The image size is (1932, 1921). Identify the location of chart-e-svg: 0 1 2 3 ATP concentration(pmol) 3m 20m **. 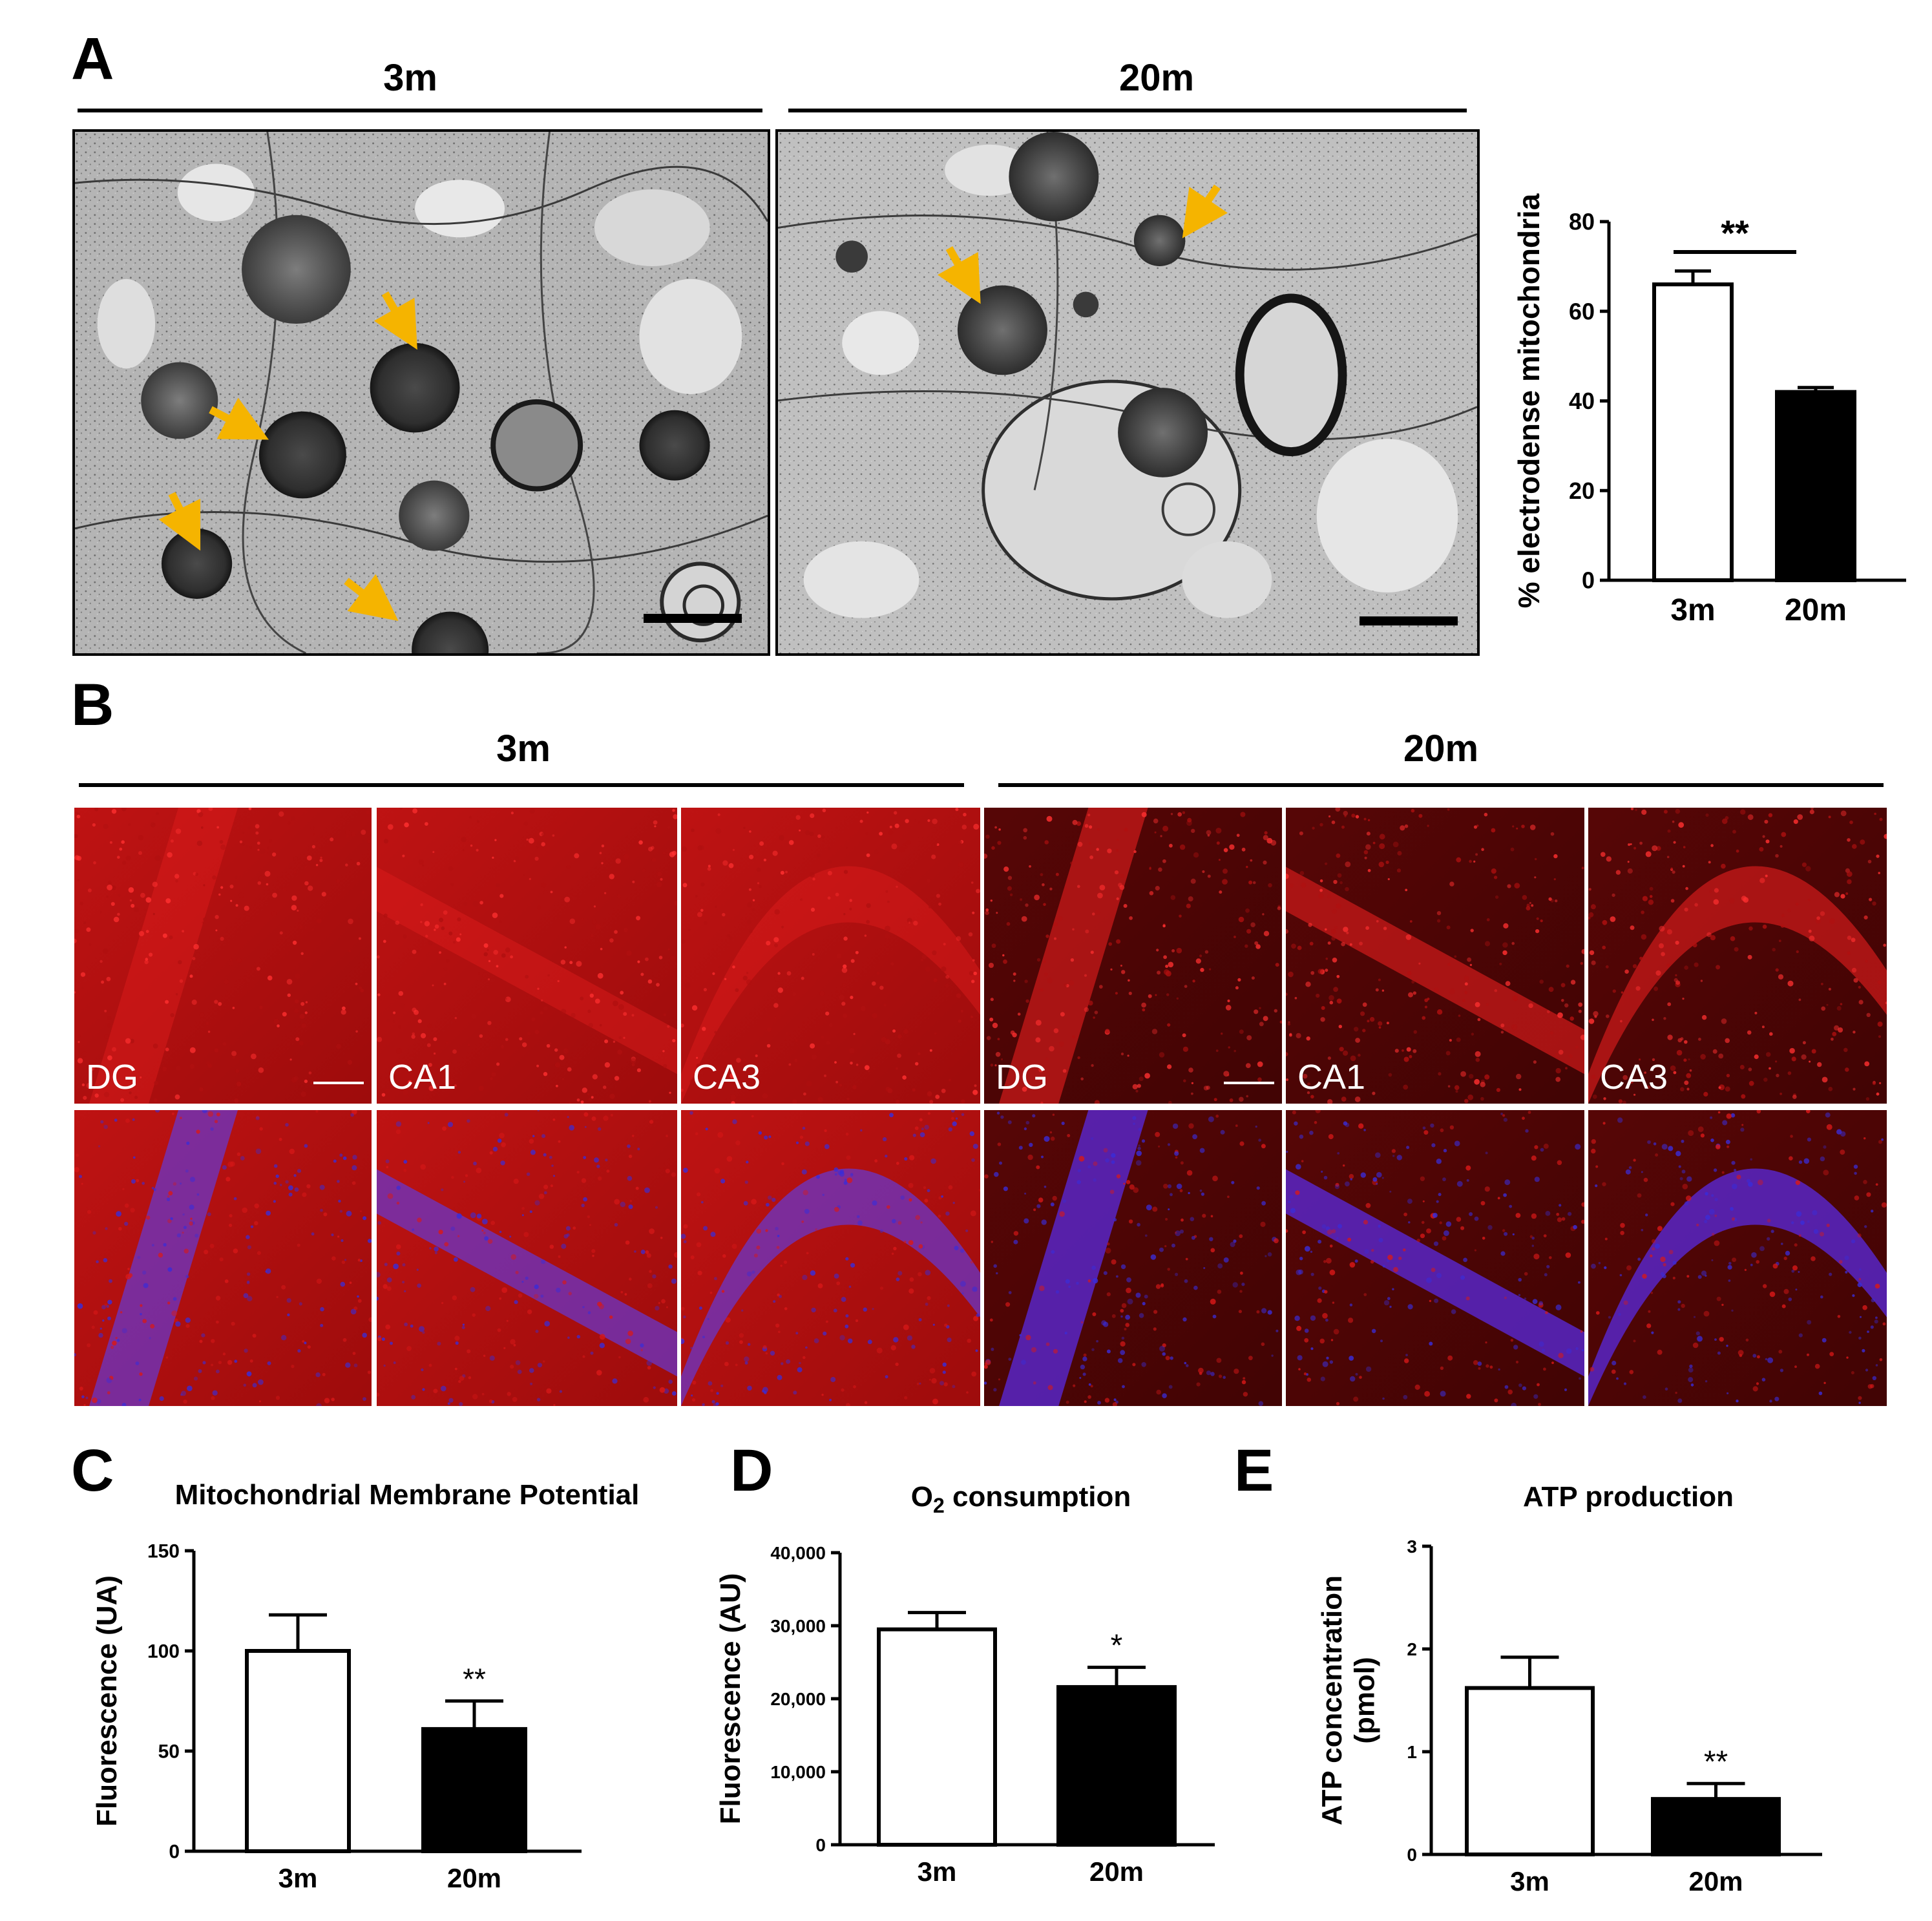
(1569, 1716).